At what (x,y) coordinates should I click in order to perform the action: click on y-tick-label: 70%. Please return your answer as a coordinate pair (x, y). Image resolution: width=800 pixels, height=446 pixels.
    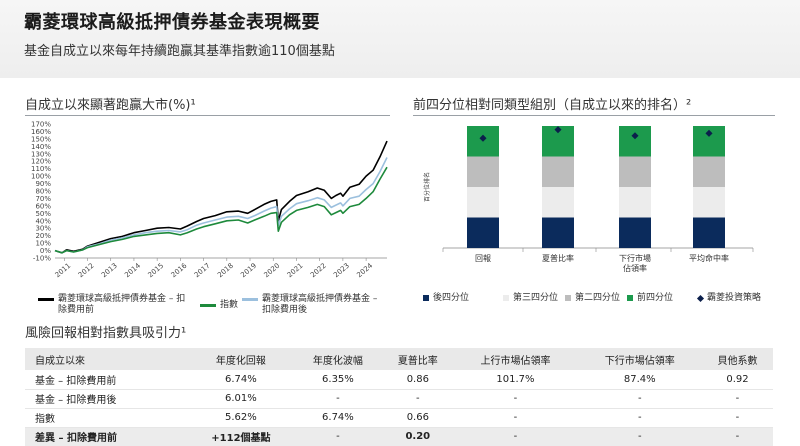
    Looking at the image, I should click on (43, 199).